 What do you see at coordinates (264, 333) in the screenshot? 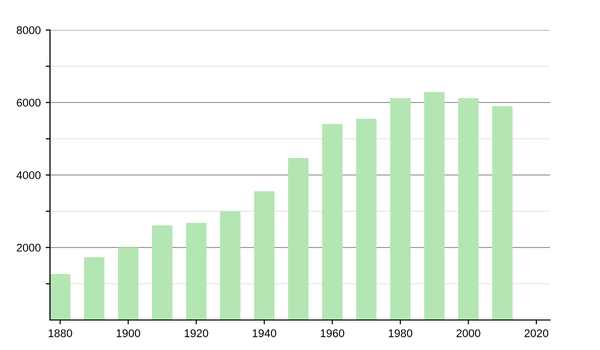
I see `x-tick-label: 1940` at bounding box center [264, 333].